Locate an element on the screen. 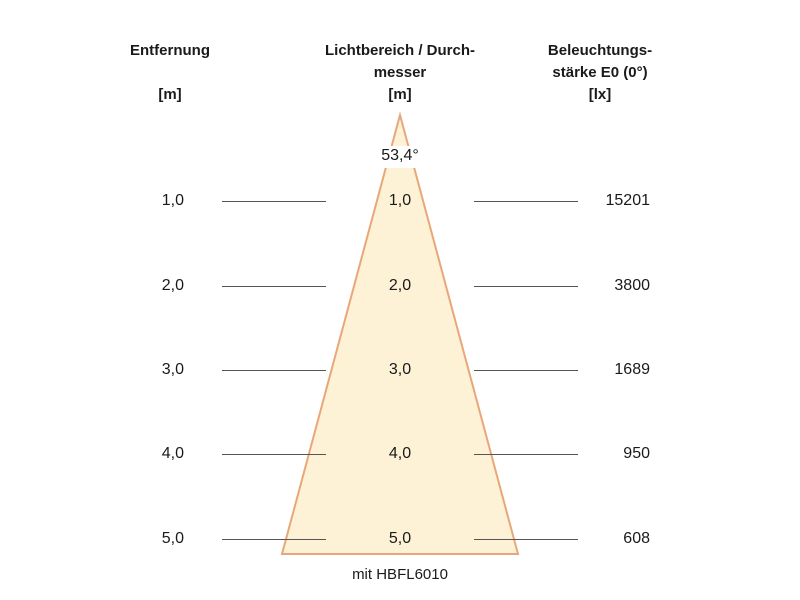 The height and width of the screenshot is (600, 800). diameter-value-4: 4,0 is located at coordinates (400, 453).